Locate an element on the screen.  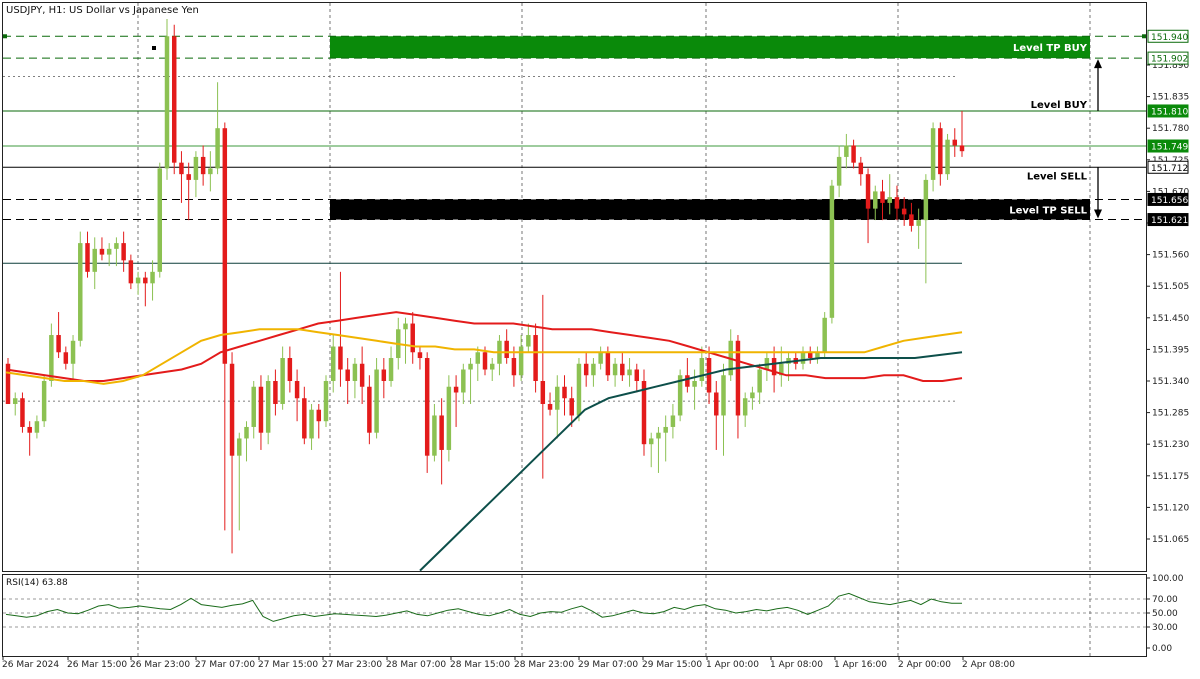
y-tick-label: 151.065 is located at coordinates (1170, 540).